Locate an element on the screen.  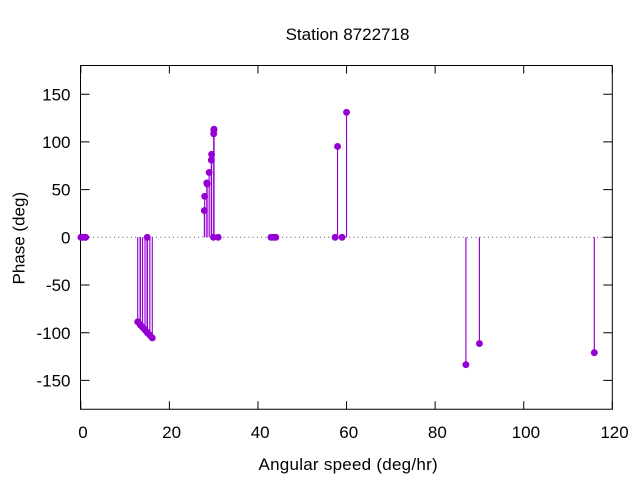
svg-text: -50 is located at coordinates (58, 285).